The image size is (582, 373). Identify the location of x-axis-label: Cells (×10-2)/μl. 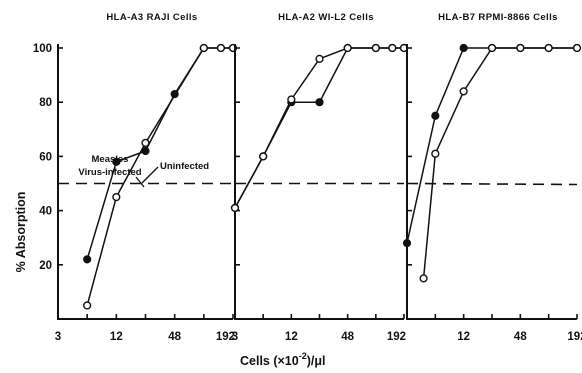
(283, 359).